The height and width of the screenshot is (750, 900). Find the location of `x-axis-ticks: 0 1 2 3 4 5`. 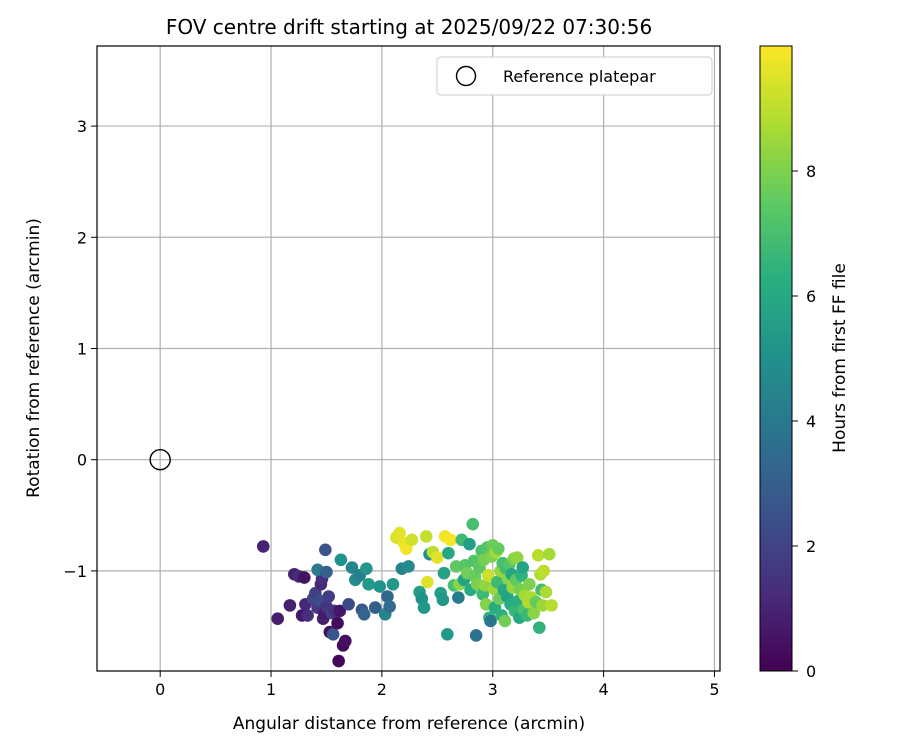

x-axis-ticks: 0 1 2 3 4 5 is located at coordinates (437, 685).